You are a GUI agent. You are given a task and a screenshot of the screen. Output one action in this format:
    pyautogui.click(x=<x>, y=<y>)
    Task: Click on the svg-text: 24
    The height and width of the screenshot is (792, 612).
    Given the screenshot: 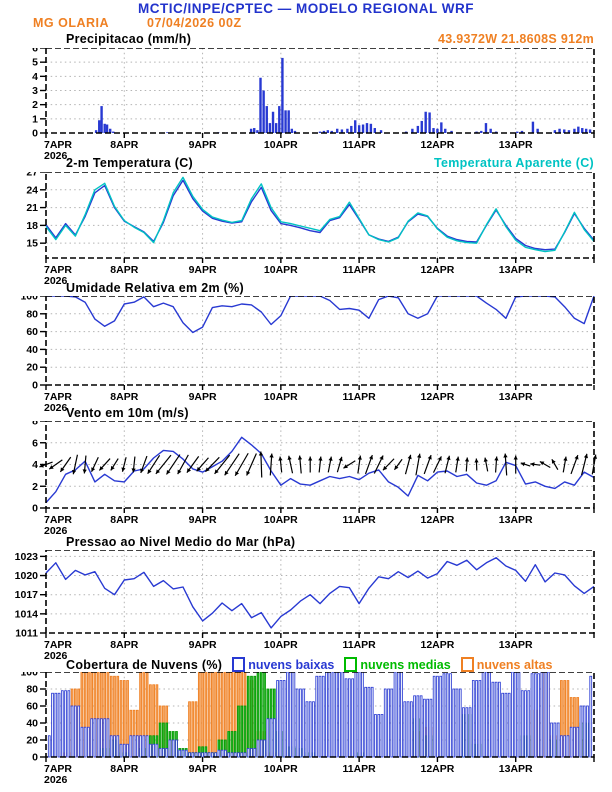 What is the action you would take?
    pyautogui.click(x=32, y=190)
    